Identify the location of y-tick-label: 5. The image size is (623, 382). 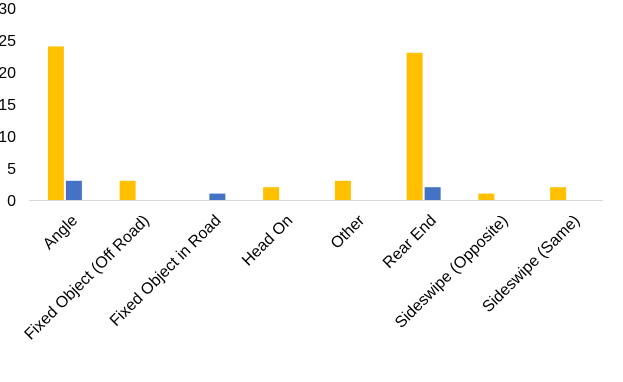
(11, 169).